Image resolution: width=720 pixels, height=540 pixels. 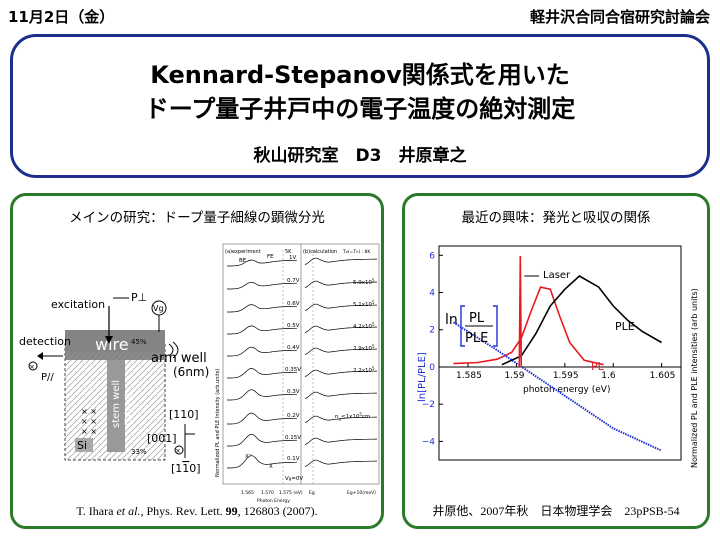 I want to click on spectra-curves, so click(x=302, y=363).